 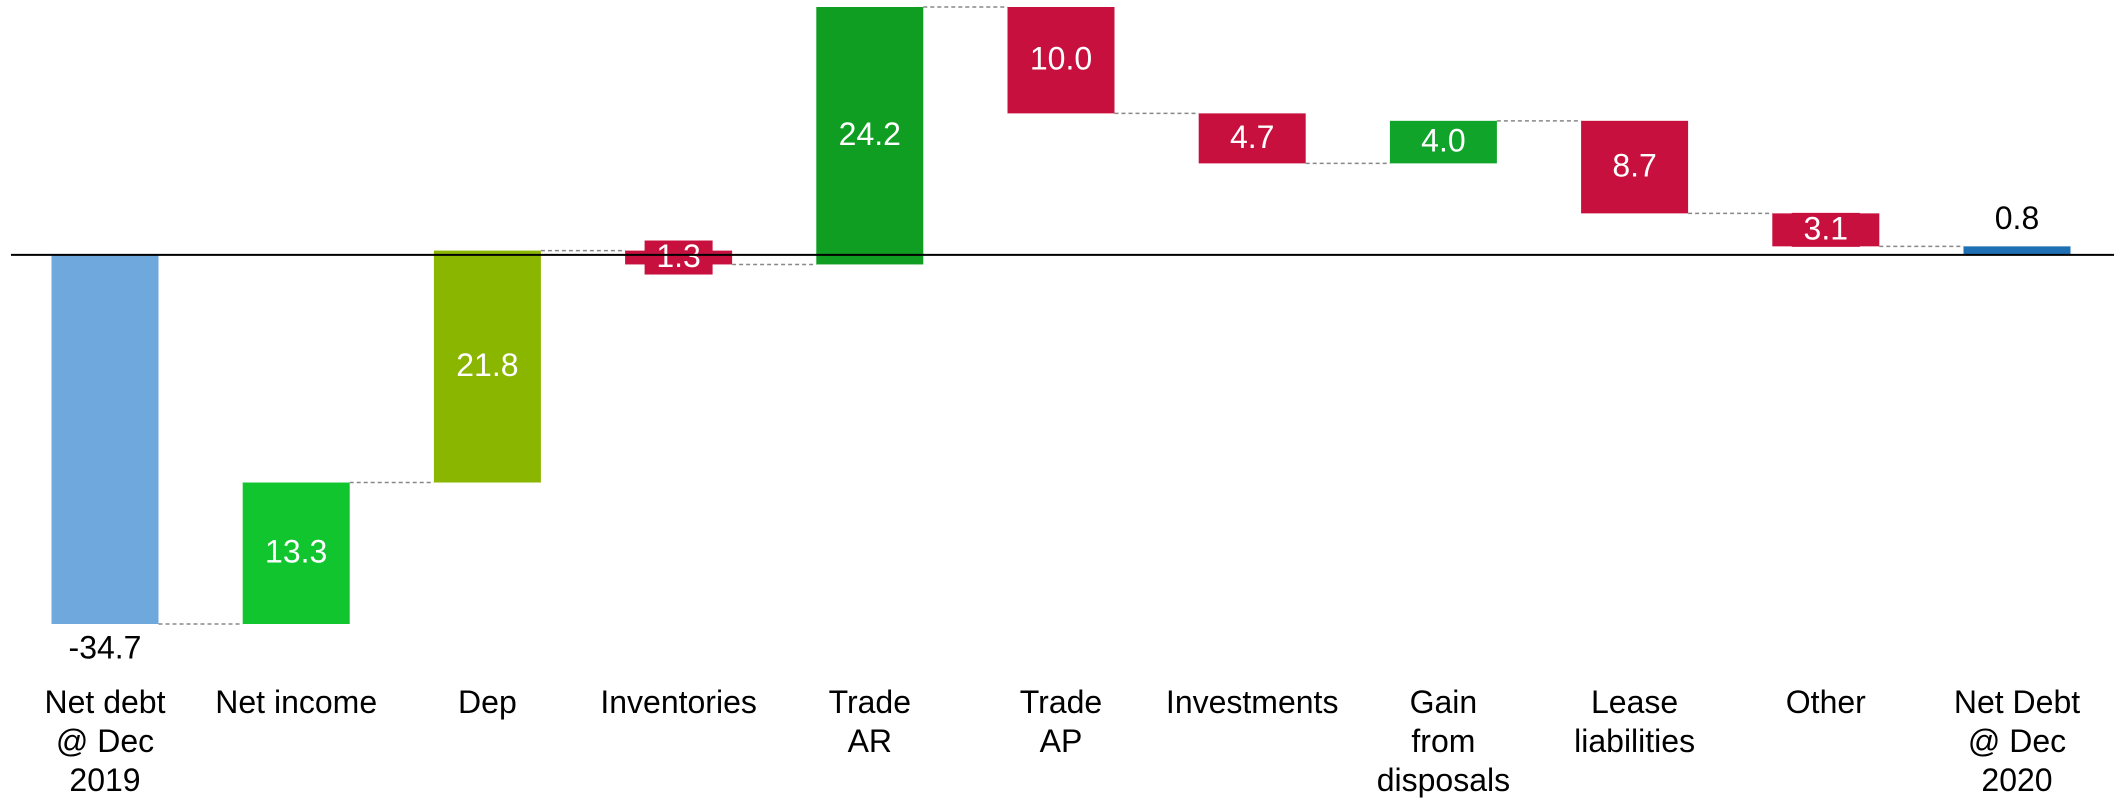 What do you see at coordinates (1443, 741) in the screenshot?
I see `category-label: Gain from disposals` at bounding box center [1443, 741].